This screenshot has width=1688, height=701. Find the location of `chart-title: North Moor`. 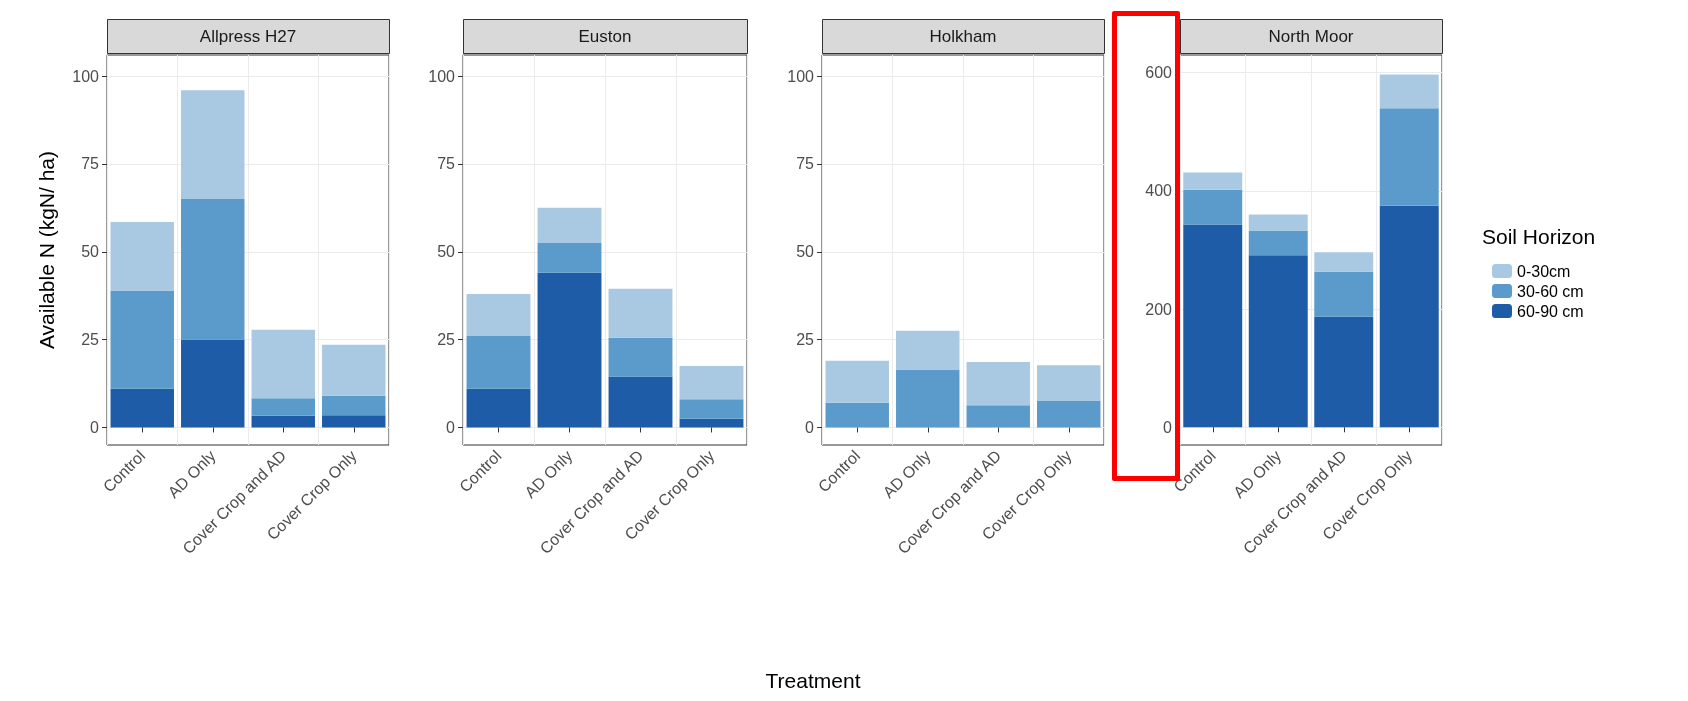

chart-title: North Moor is located at coordinates (1311, 36).